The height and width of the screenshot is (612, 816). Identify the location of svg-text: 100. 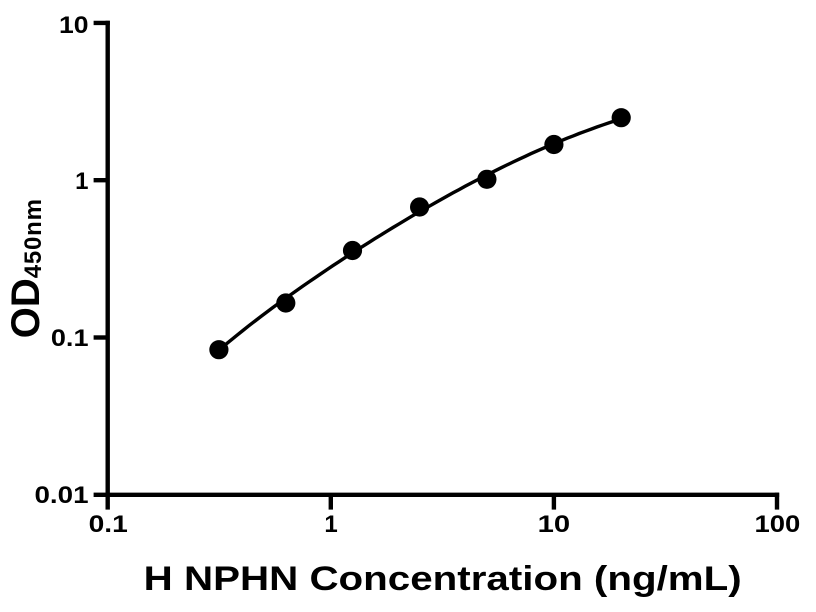
(778, 524).